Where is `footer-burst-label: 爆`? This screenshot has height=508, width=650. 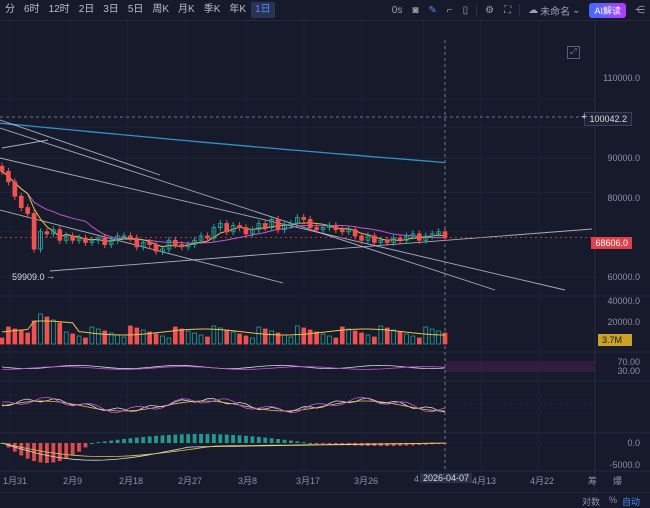
footer-burst-label: 爆 is located at coordinates (618, 481).